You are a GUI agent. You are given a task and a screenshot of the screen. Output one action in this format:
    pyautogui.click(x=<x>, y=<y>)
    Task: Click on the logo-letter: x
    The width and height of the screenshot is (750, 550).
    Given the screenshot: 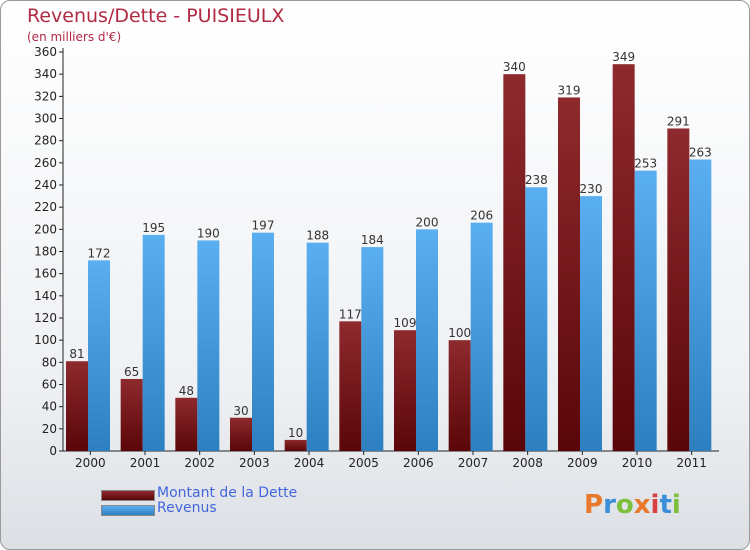 What is the action you would take?
    pyautogui.click(x=642, y=505)
    